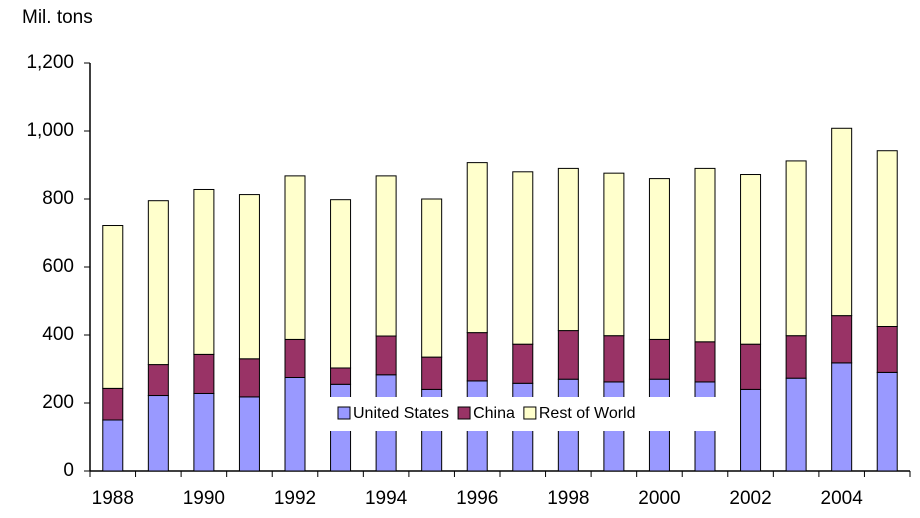  Describe the element at coordinates (204, 498) in the screenshot. I see `x-tick-label: 1990` at that location.